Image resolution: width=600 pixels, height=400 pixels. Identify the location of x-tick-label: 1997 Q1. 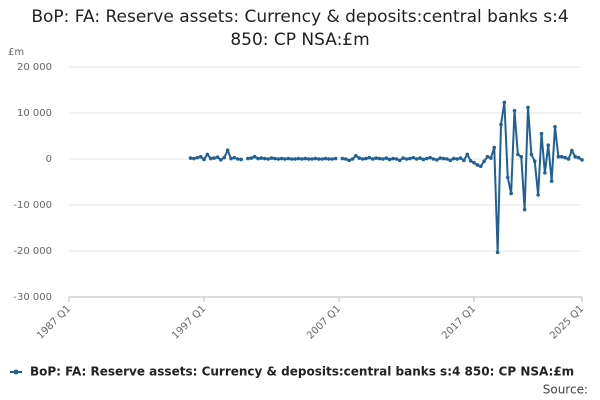
(189, 322).